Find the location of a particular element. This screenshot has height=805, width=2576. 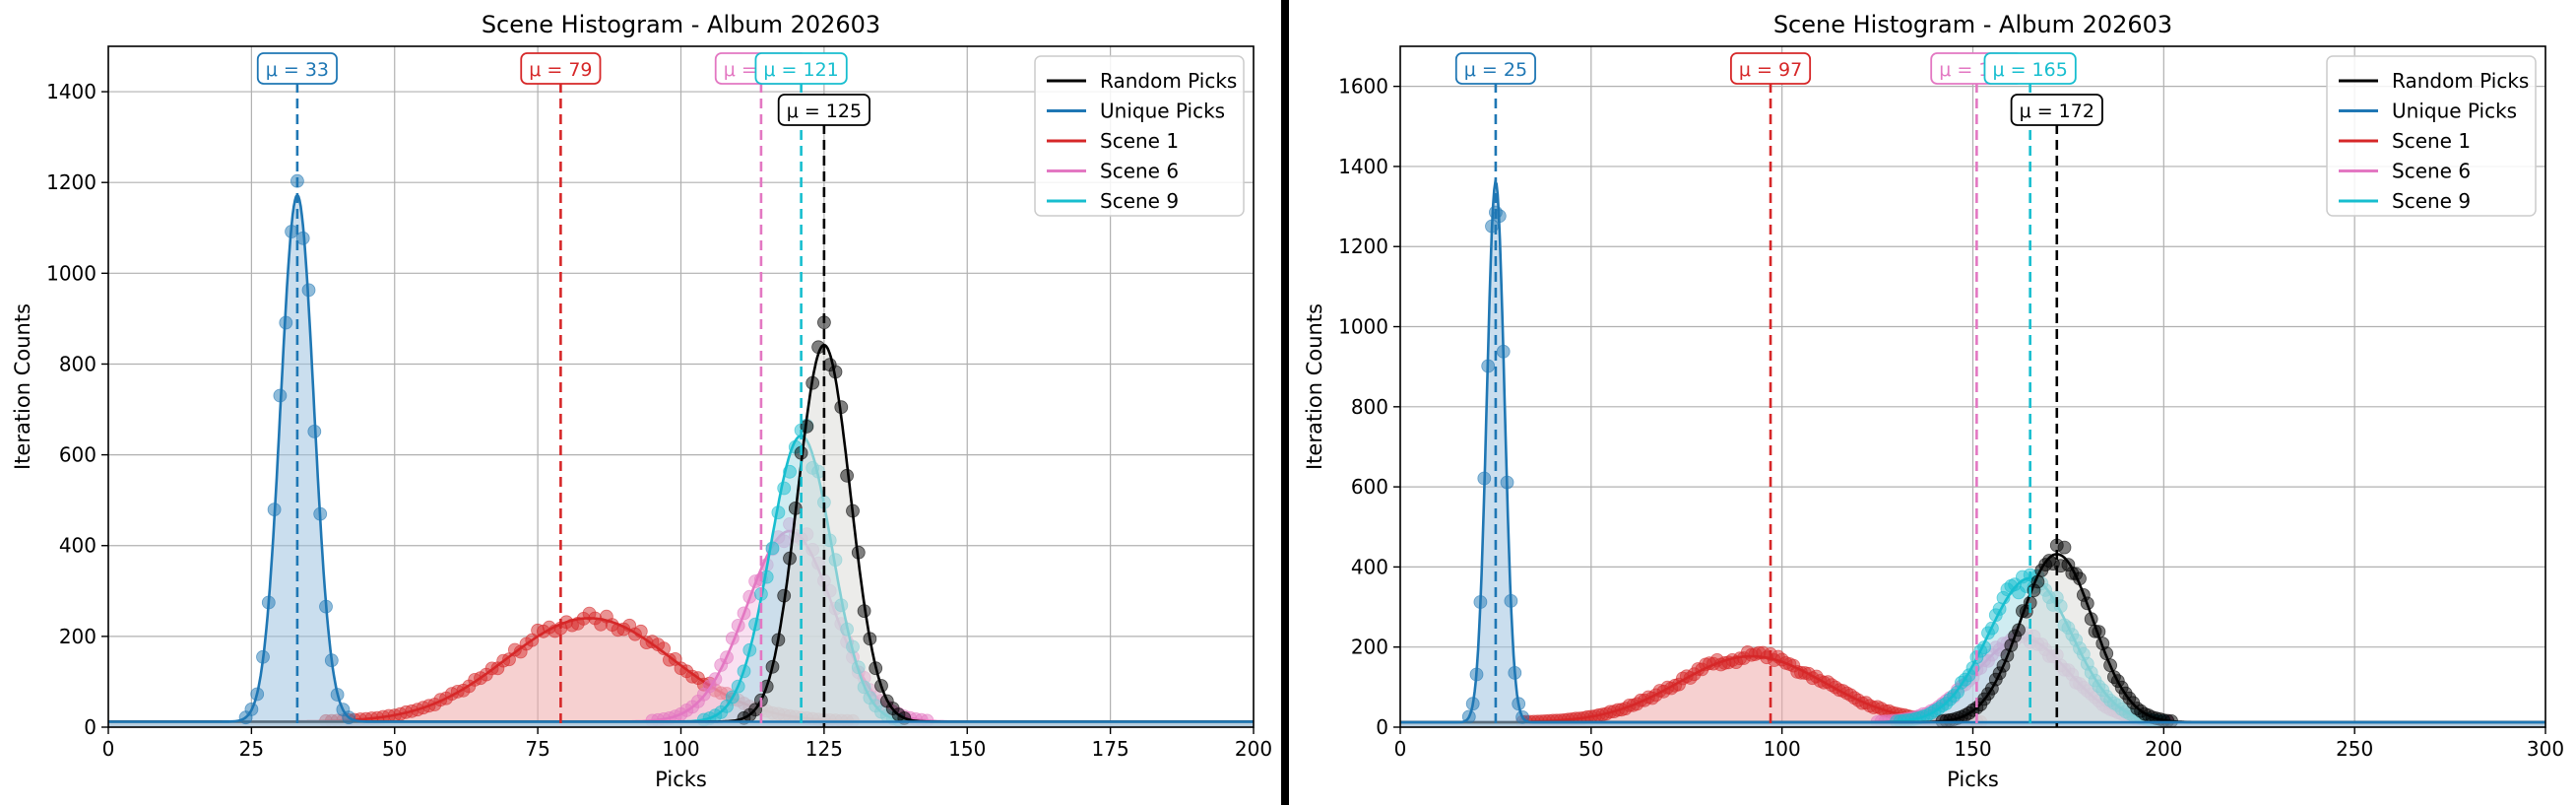

x-tick-label: 250 is located at coordinates (2354, 749).